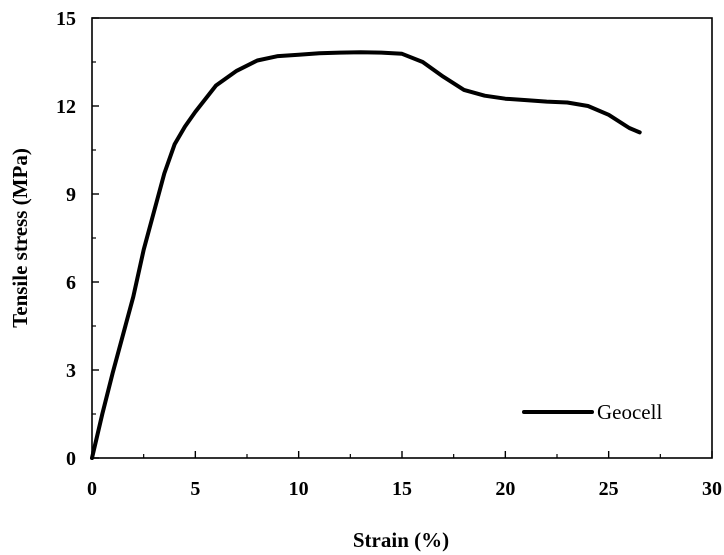  I want to click on legend-label-geocell: Geocell, so click(629, 412).